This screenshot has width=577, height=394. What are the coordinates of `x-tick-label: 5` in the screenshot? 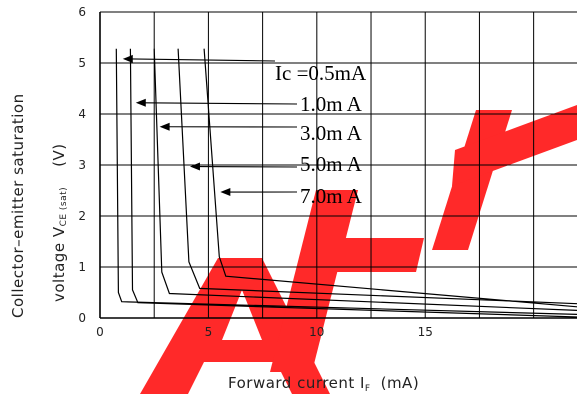 It's located at (209, 332).